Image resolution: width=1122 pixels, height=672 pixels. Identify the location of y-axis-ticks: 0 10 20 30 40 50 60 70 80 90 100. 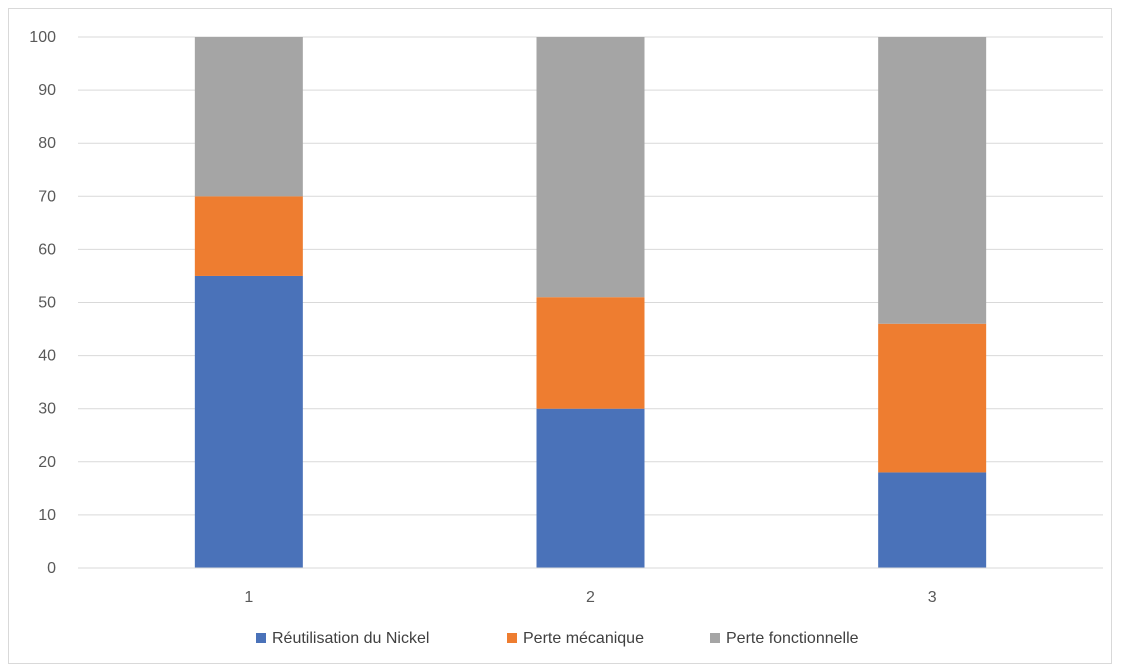
(42, 303).